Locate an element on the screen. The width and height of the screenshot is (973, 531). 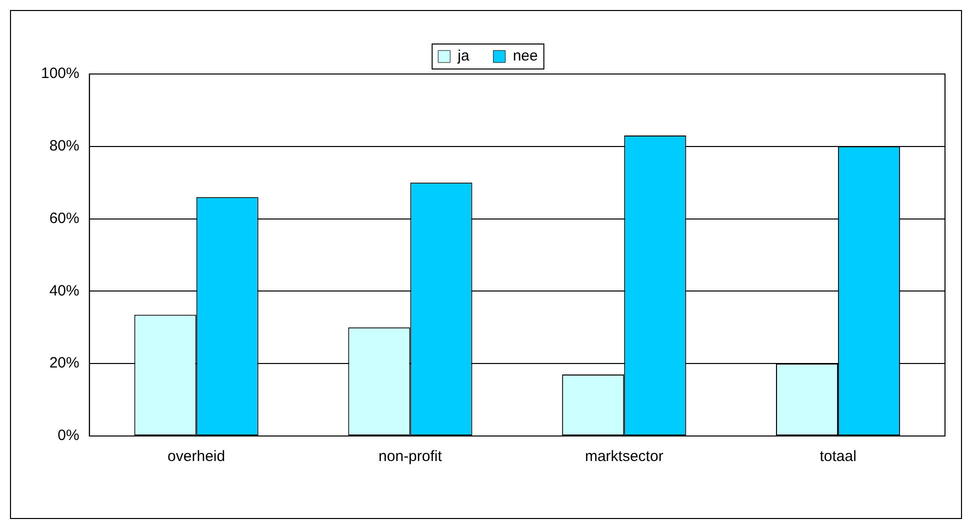
y-tick-label: 20% is located at coordinates (64, 363).